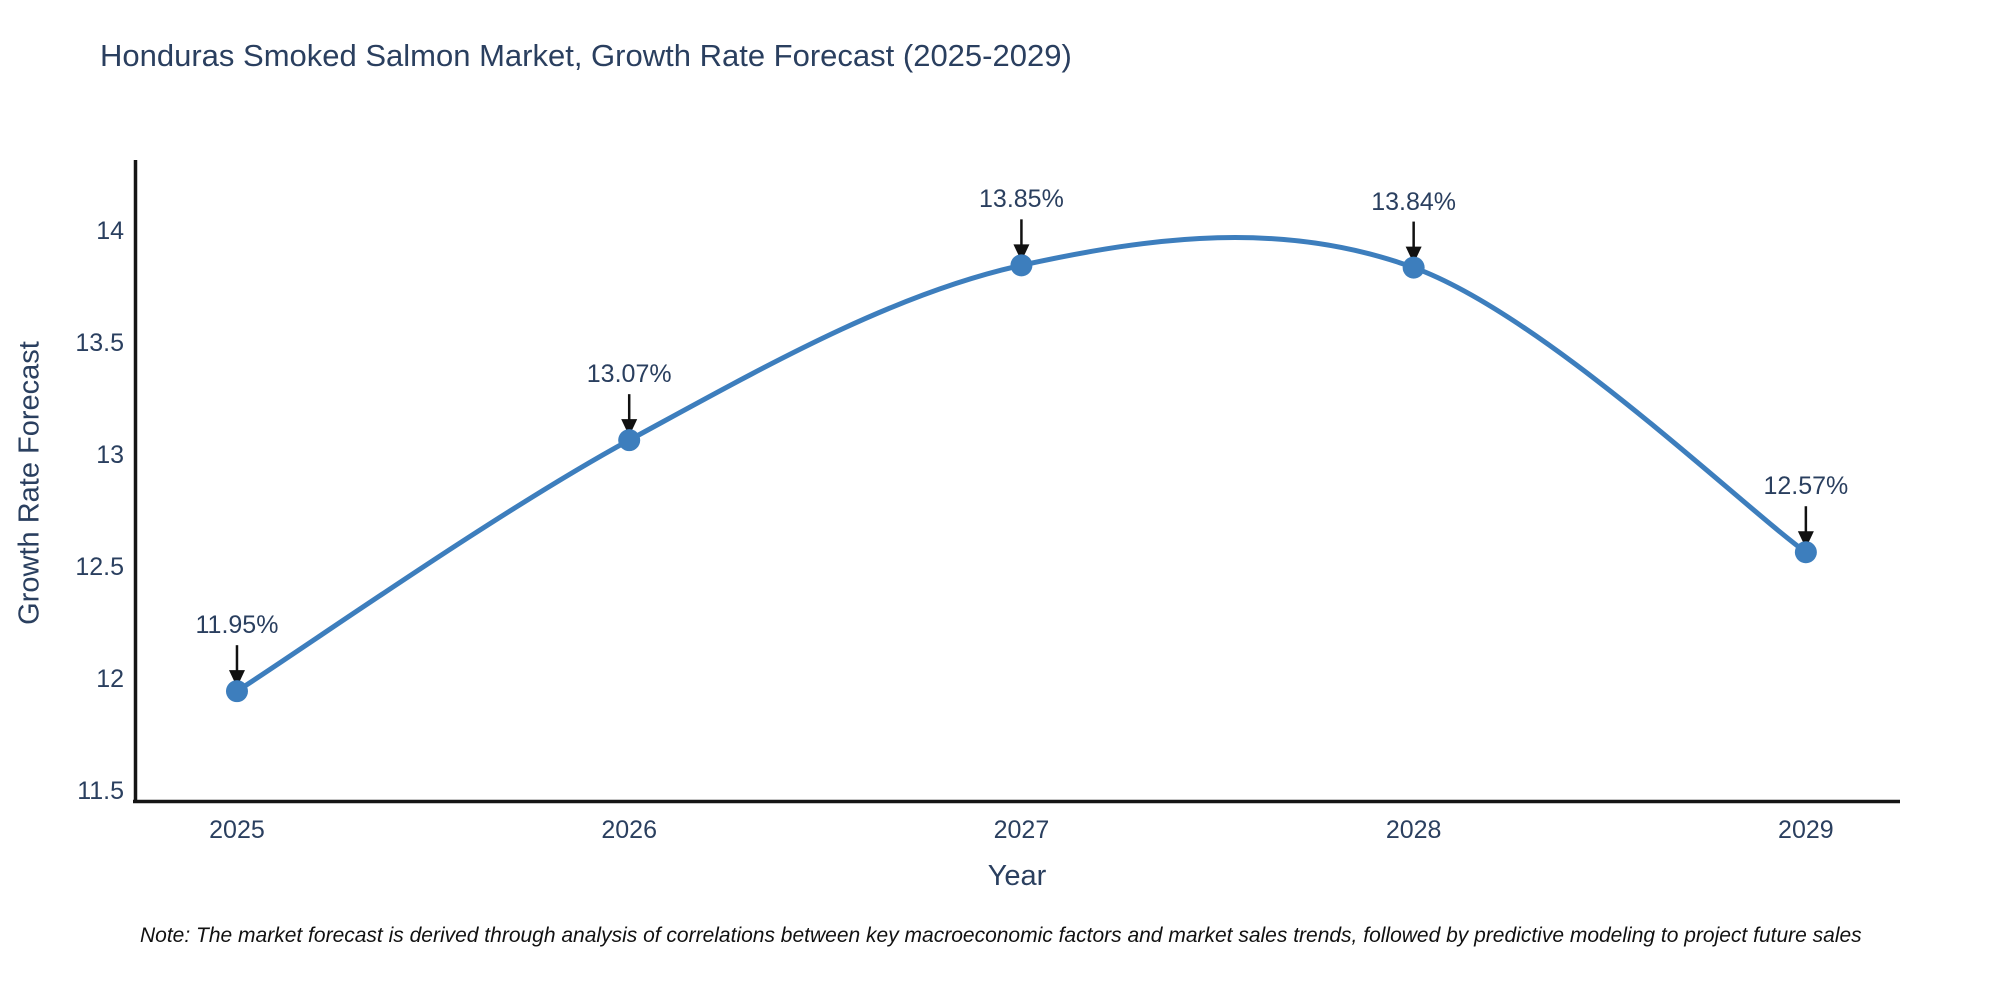 This screenshot has width=2000, height=1000. What do you see at coordinates (99, 566) in the screenshot?
I see `y-tick-label: 12.5` at bounding box center [99, 566].